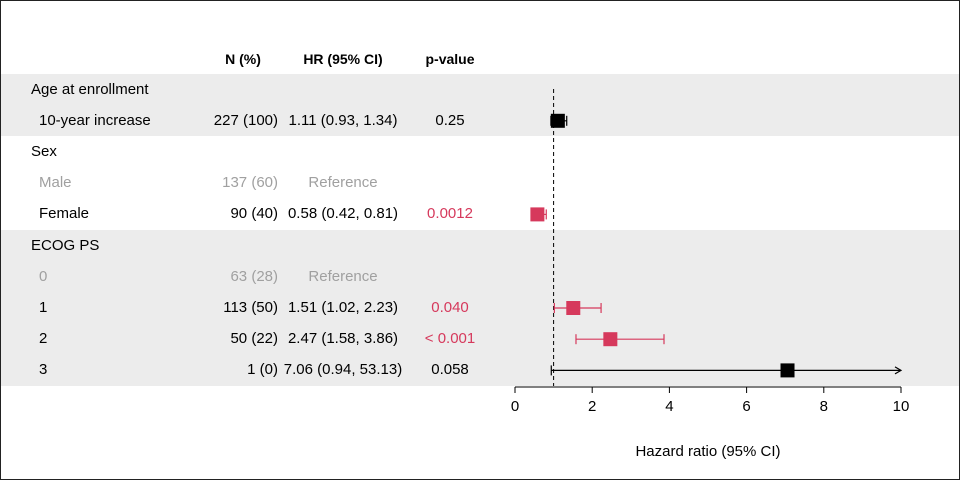  I want to click on x-tick-label: 2, so click(592, 406).